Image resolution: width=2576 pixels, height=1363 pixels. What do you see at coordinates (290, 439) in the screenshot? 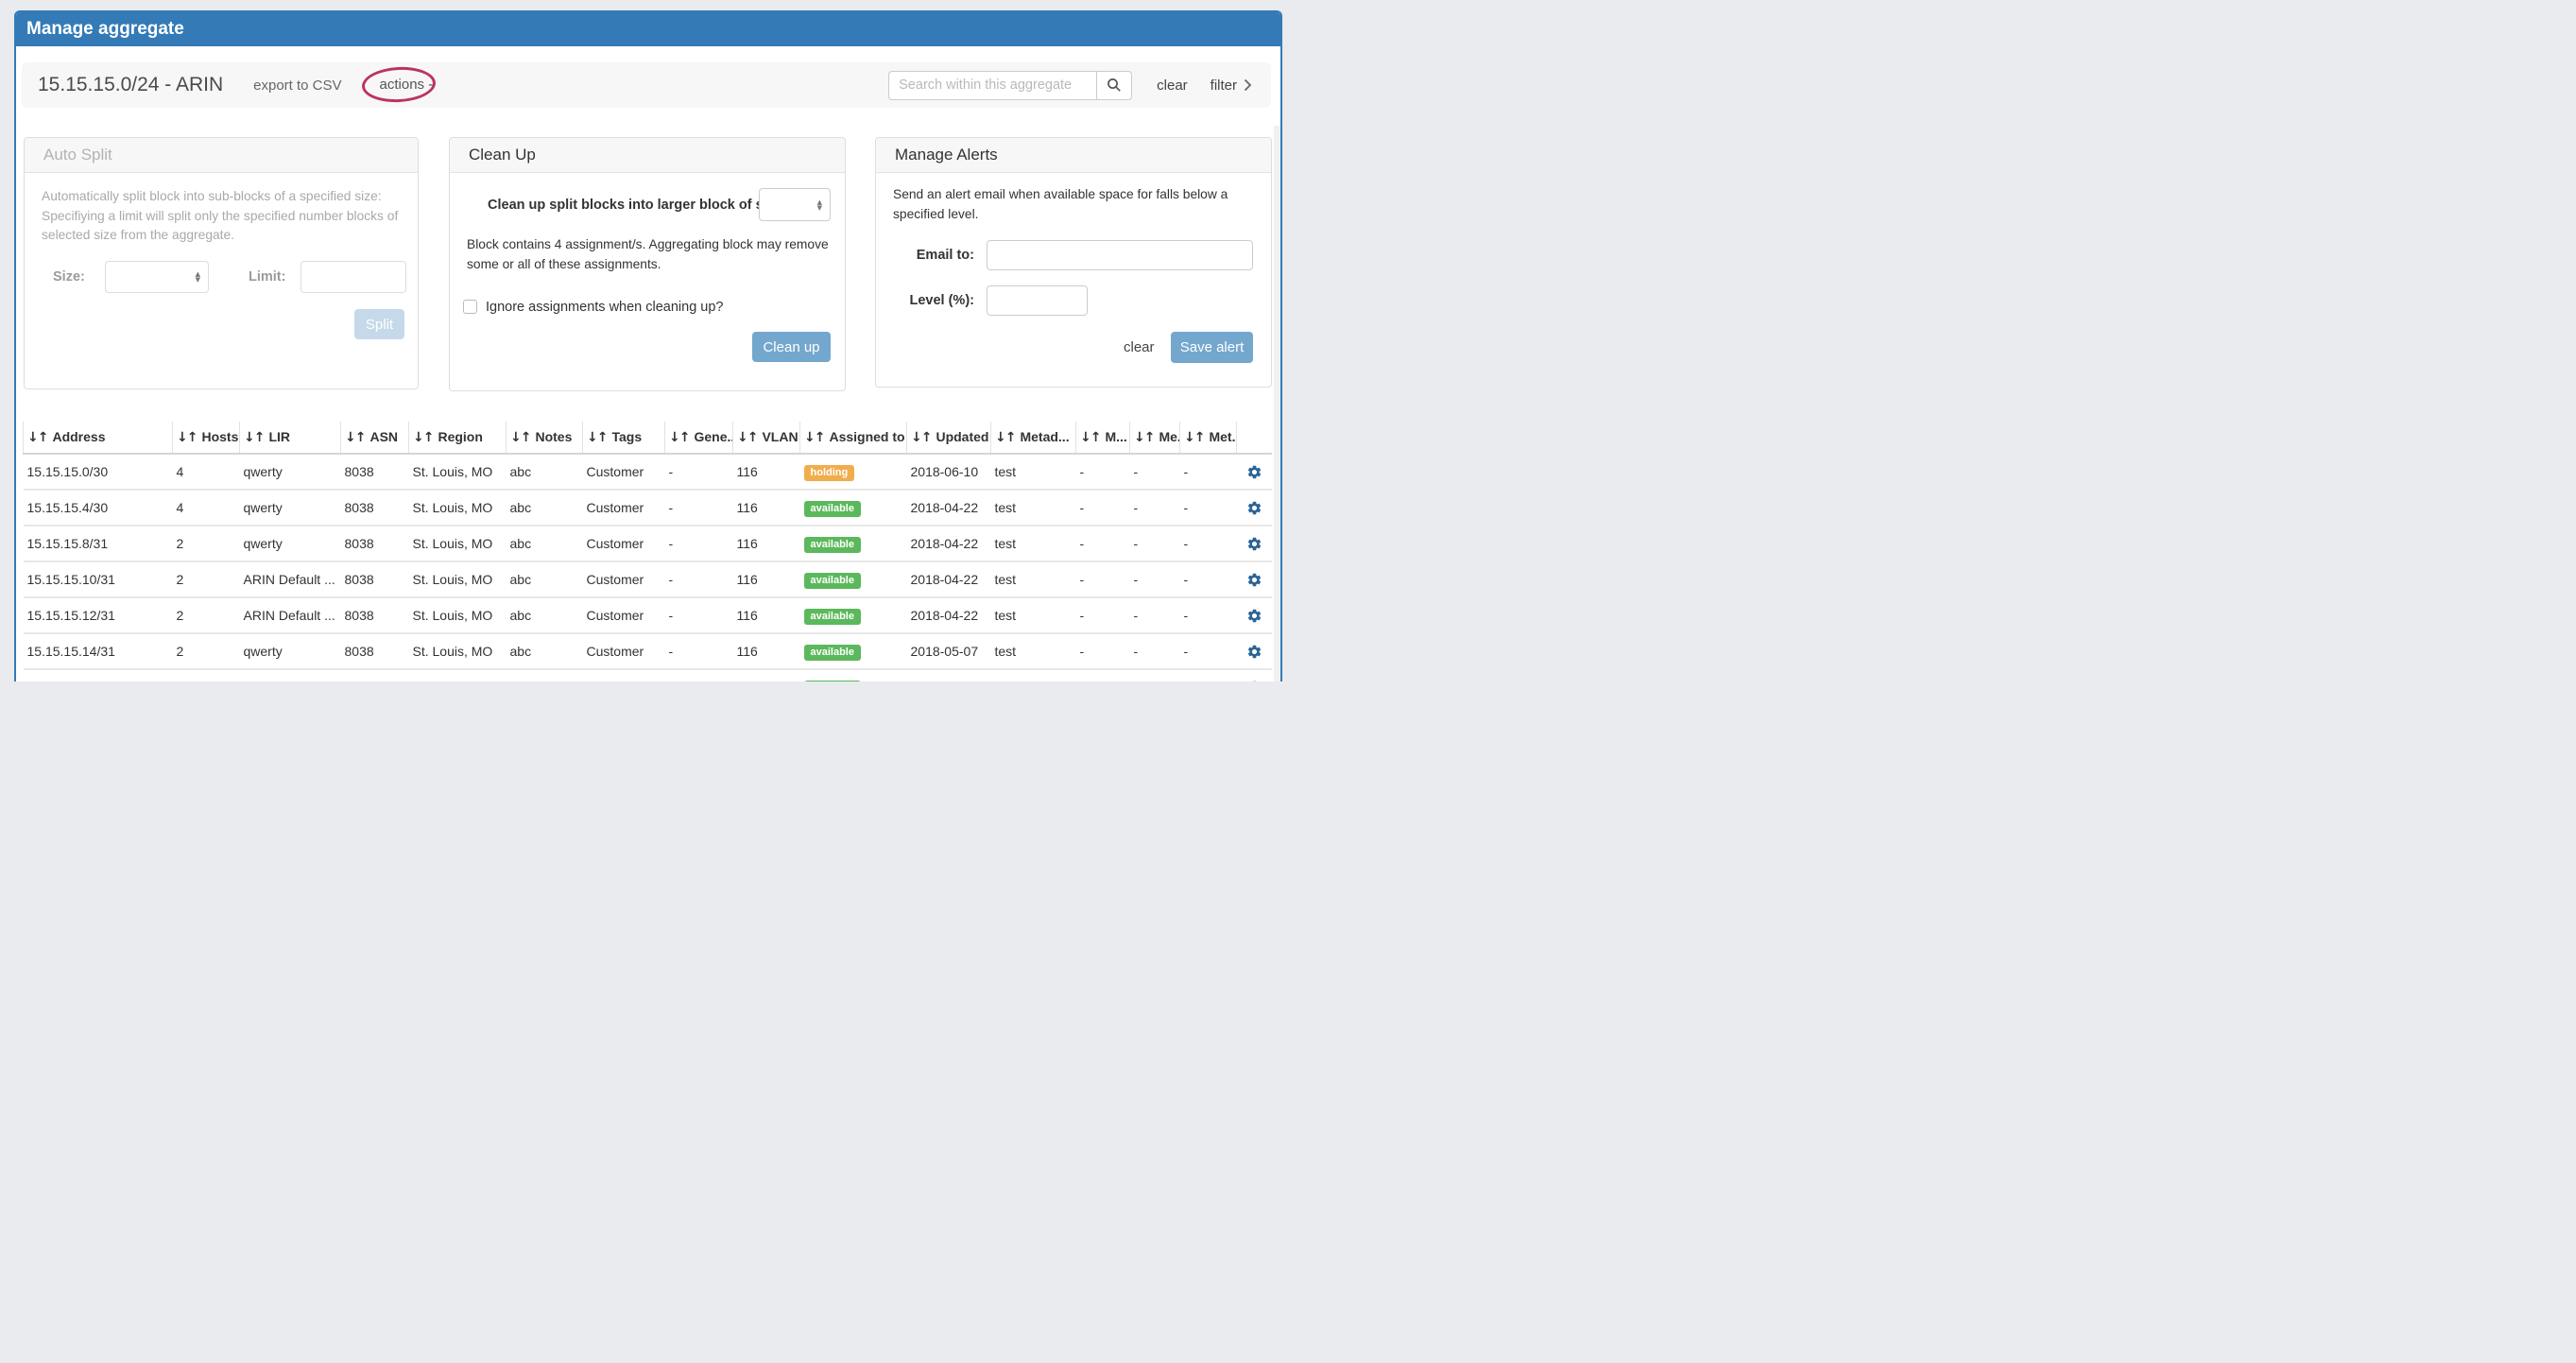
I see `column-header-lir: ↓↑ LIR` at bounding box center [290, 439].